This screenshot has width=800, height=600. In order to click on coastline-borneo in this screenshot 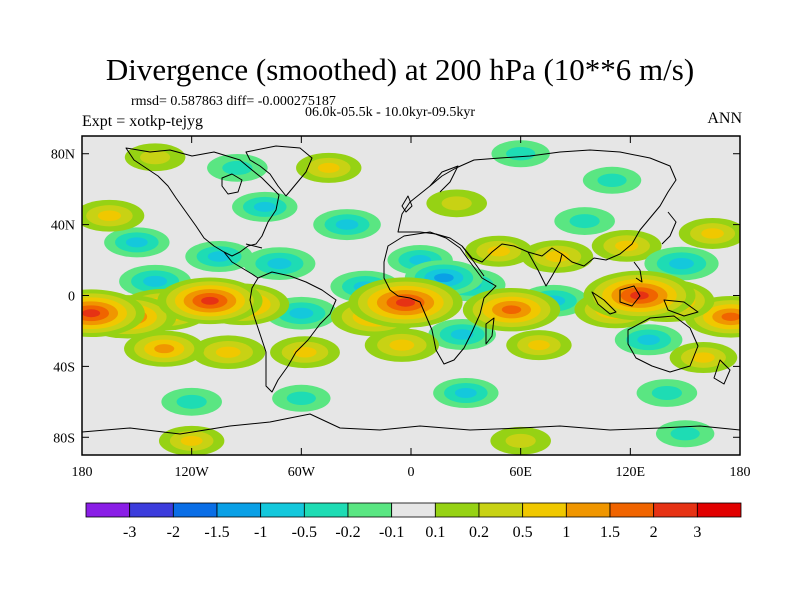, I will do `click(630, 296)`.